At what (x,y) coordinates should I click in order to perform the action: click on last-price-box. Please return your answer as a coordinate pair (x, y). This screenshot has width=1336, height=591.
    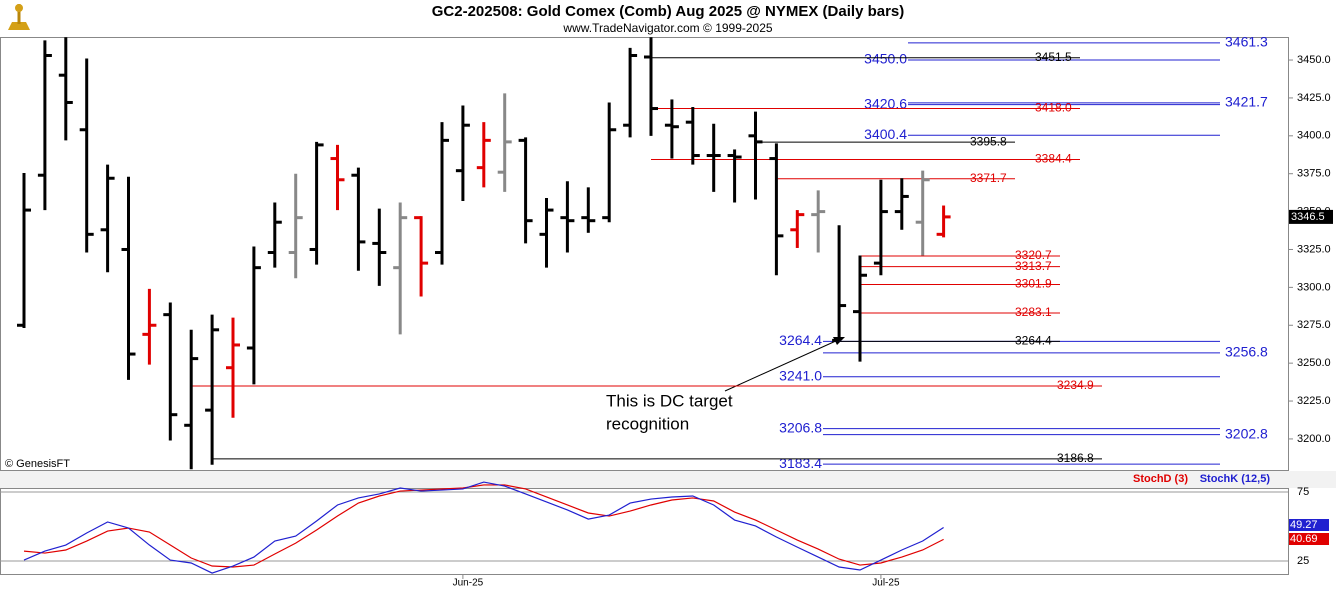
    Looking at the image, I should click on (1311, 216).